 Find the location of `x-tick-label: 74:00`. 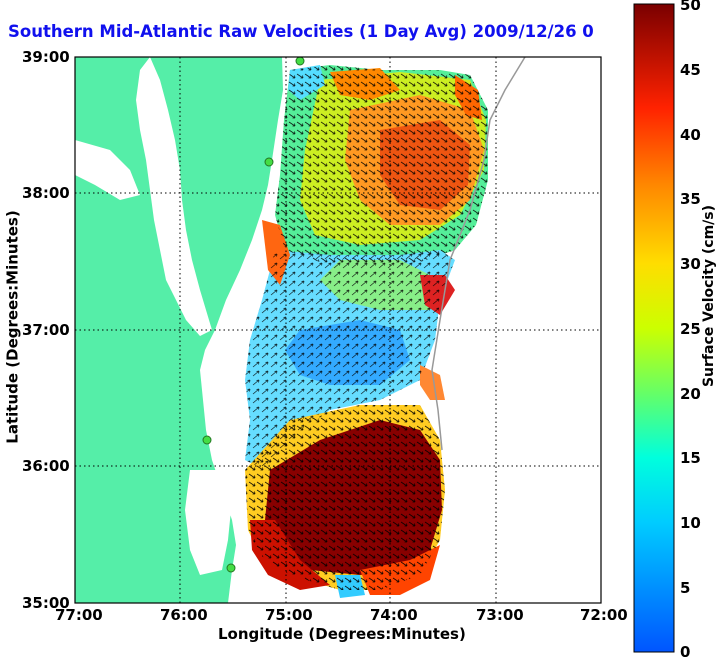

x-tick-label: 74:00 is located at coordinates (394, 615).